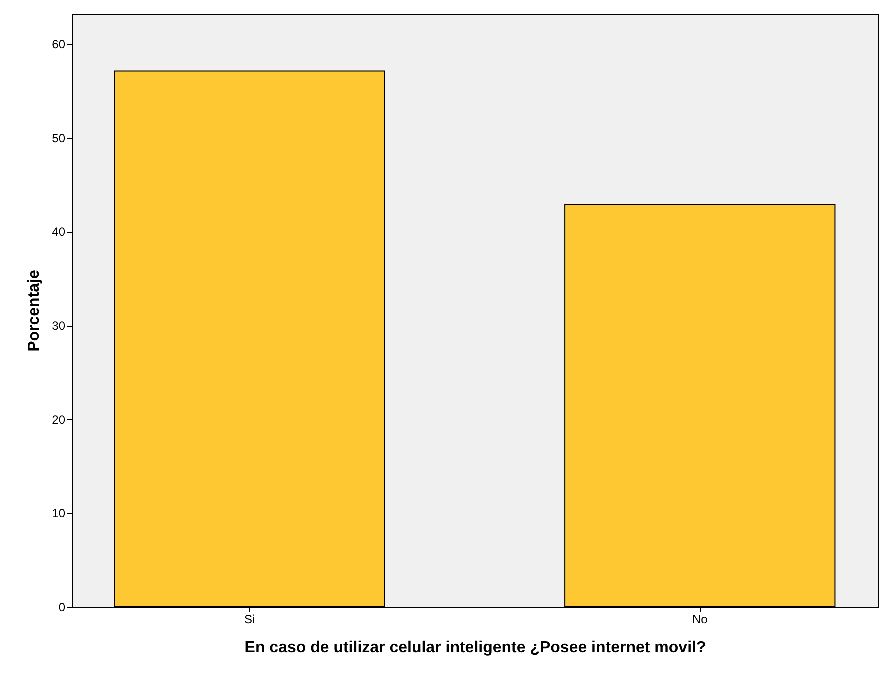 Image resolution: width=880 pixels, height=673 pixels. What do you see at coordinates (59, 513) in the screenshot?
I see `y-tick-label: 10` at bounding box center [59, 513].